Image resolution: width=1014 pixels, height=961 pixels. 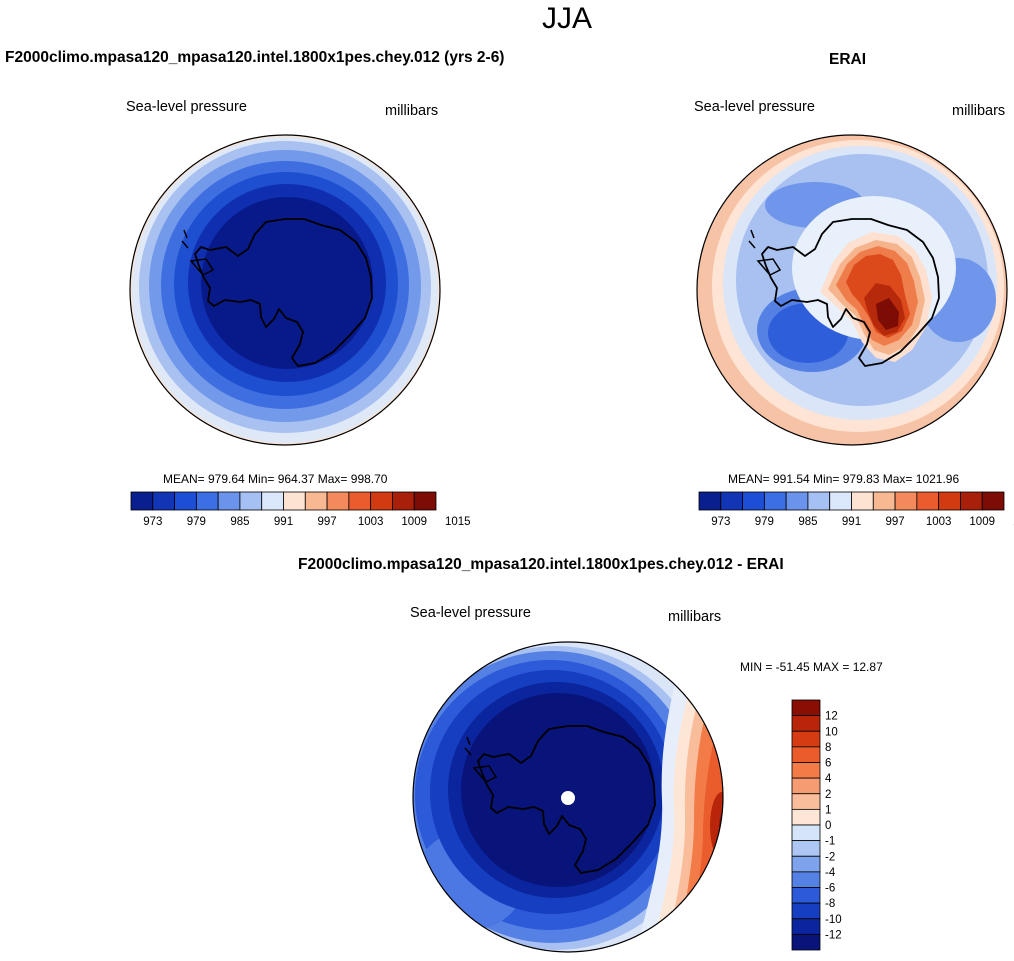 I want to click on panel-3-map, so click(x=568, y=797).